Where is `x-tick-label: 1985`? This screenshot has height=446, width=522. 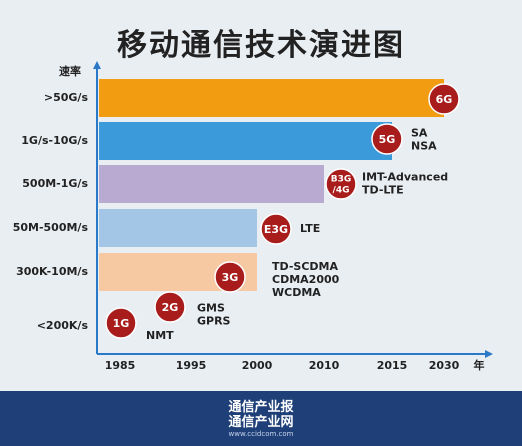
x-tick-label: 1985 is located at coordinates (120, 365).